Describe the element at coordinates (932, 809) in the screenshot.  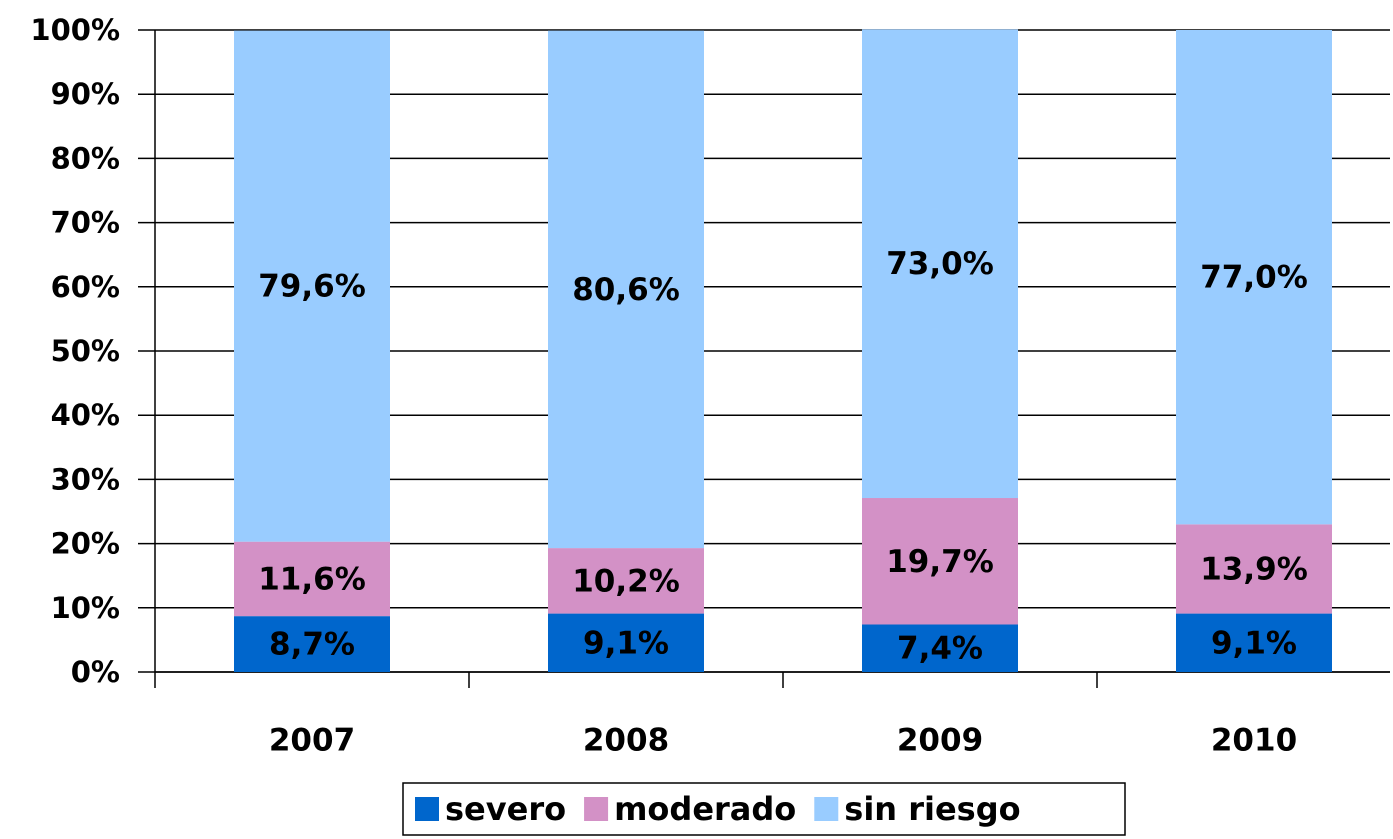
I see `legend-label: sin riesgo` at that location.